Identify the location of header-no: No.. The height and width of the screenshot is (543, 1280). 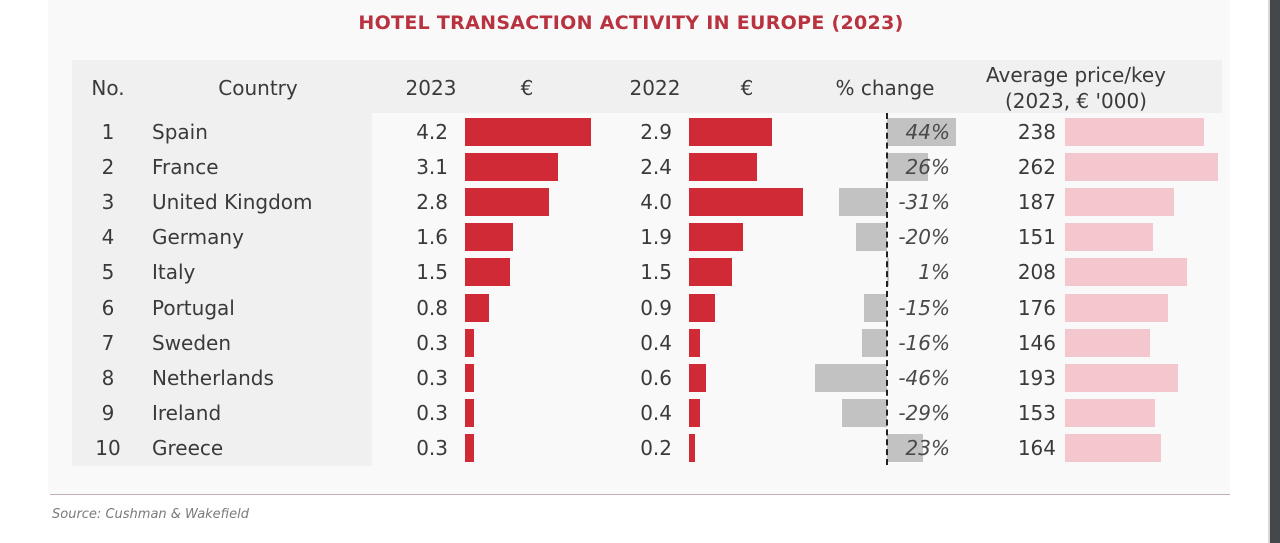
(108, 88).